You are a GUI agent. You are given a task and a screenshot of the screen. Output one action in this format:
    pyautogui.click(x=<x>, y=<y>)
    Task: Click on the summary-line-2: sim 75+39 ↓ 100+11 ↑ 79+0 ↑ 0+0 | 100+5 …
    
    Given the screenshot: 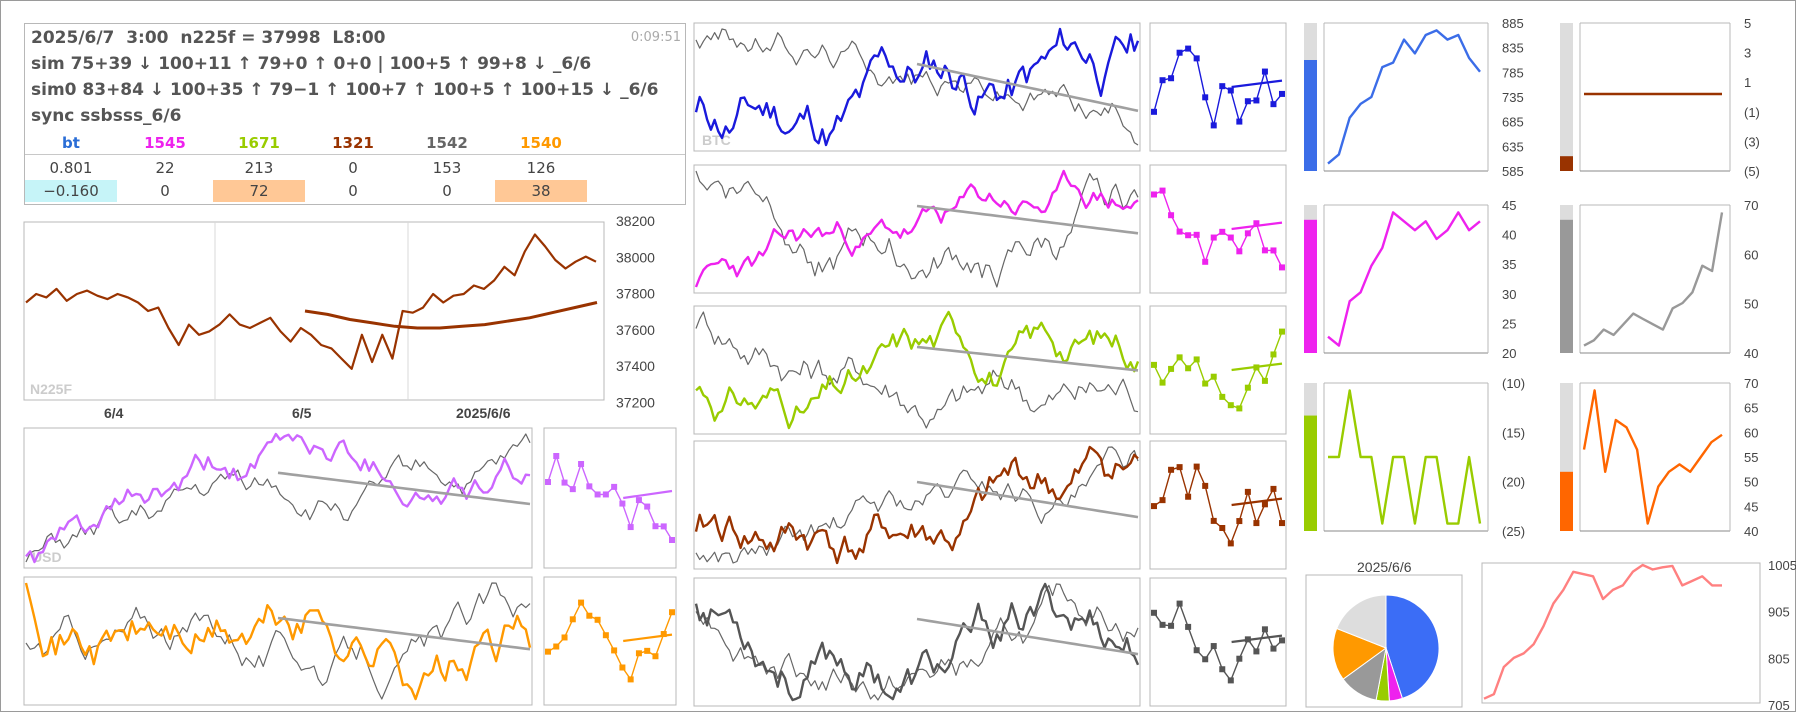 What is the action you would take?
    pyautogui.click(x=311, y=64)
    